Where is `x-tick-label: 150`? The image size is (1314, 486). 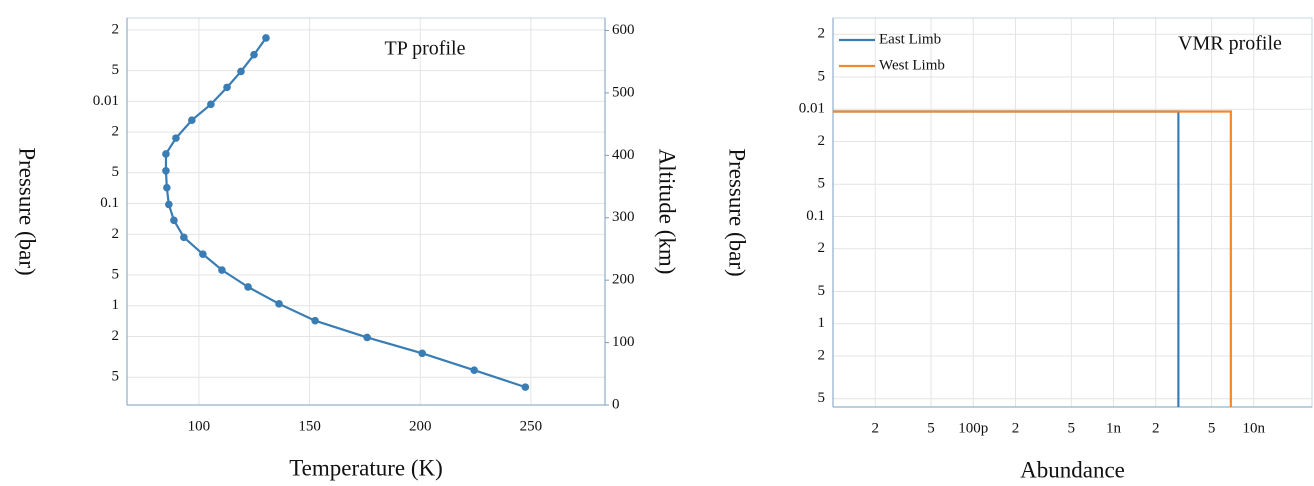
x-tick-label: 150 is located at coordinates (309, 426).